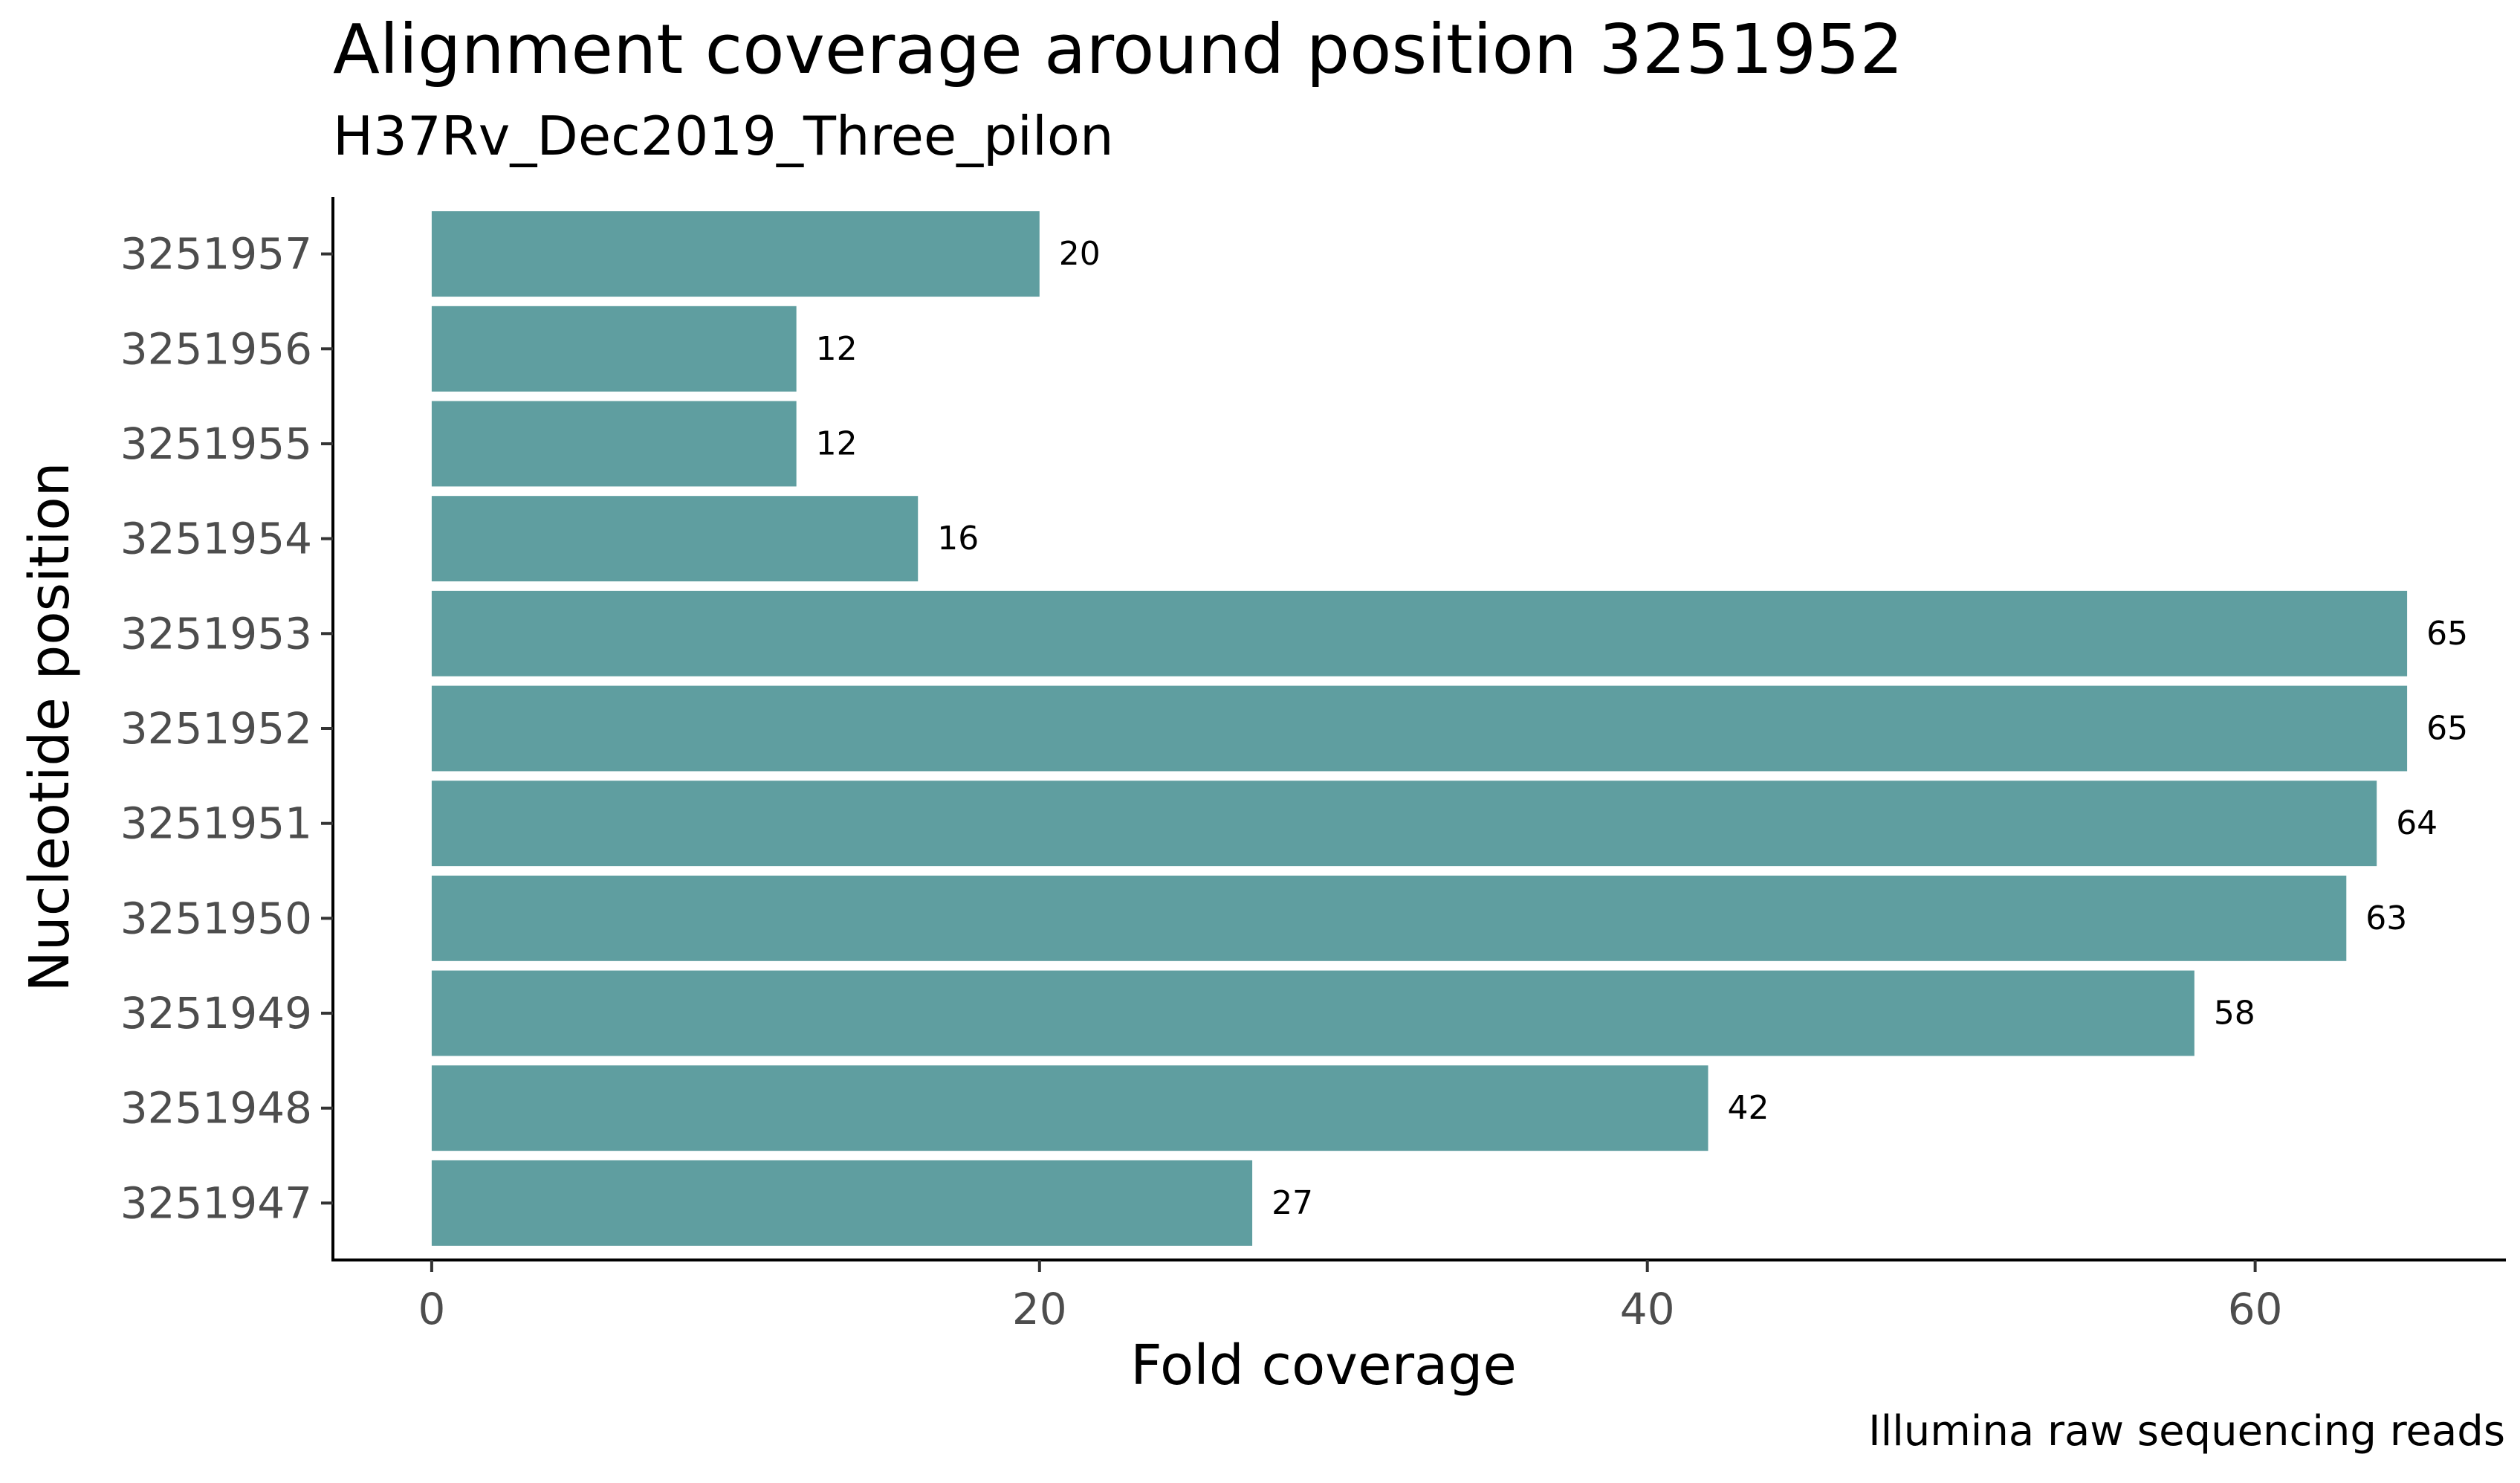 This screenshot has height=1483, width=2520. What do you see at coordinates (1080, 254) in the screenshot?
I see `data-label-3251957: 20` at bounding box center [1080, 254].